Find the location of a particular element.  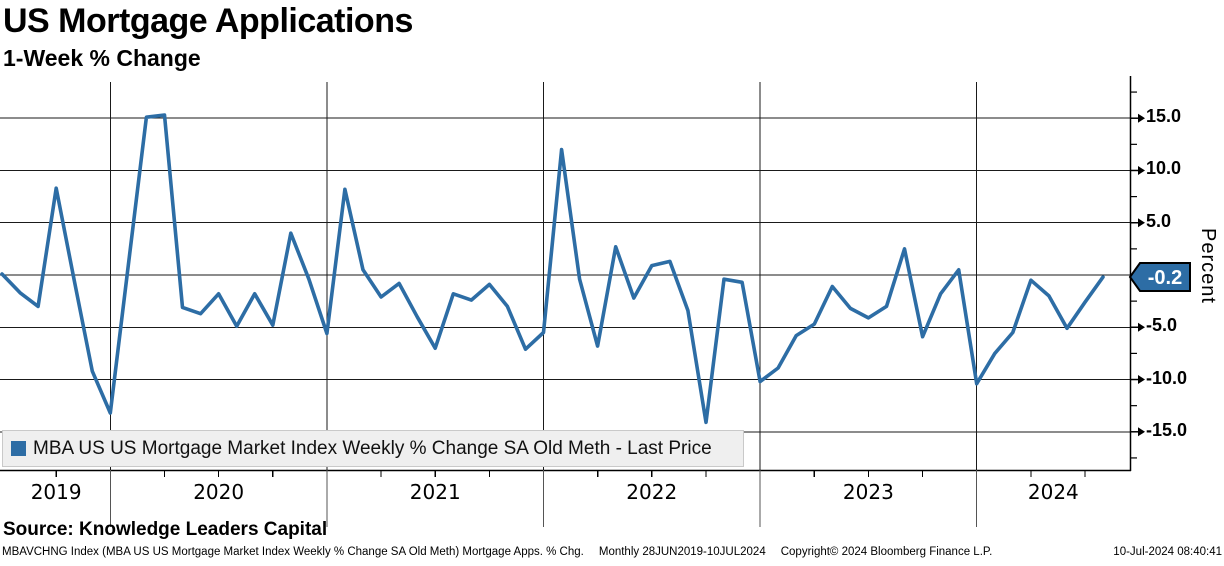

last-price-value: -0.2 is located at coordinates (1165, 278).